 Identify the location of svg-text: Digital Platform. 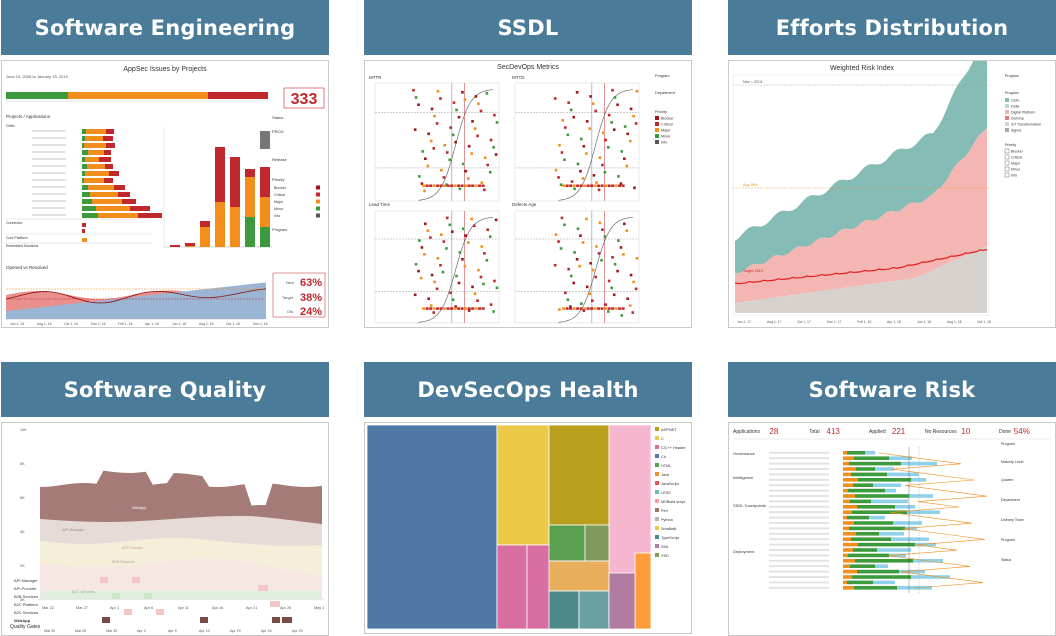
(1023, 113).